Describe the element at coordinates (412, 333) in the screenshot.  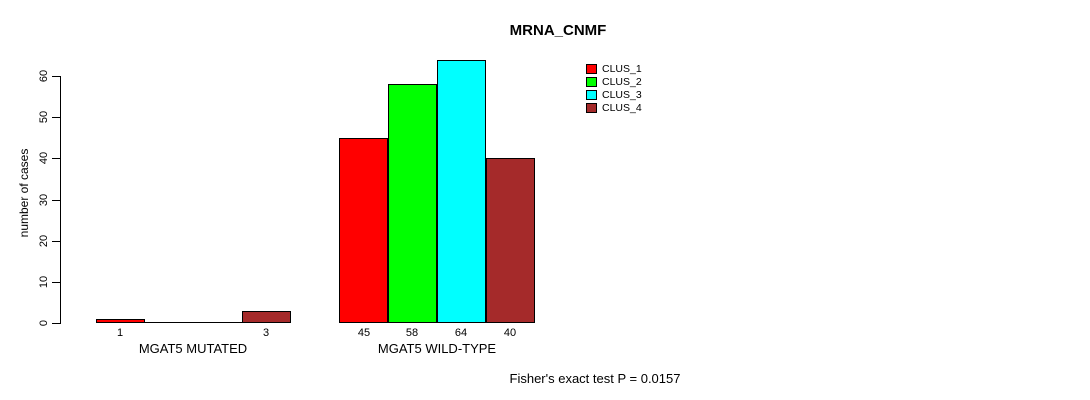
I see `bar-value-label: 58` at that location.